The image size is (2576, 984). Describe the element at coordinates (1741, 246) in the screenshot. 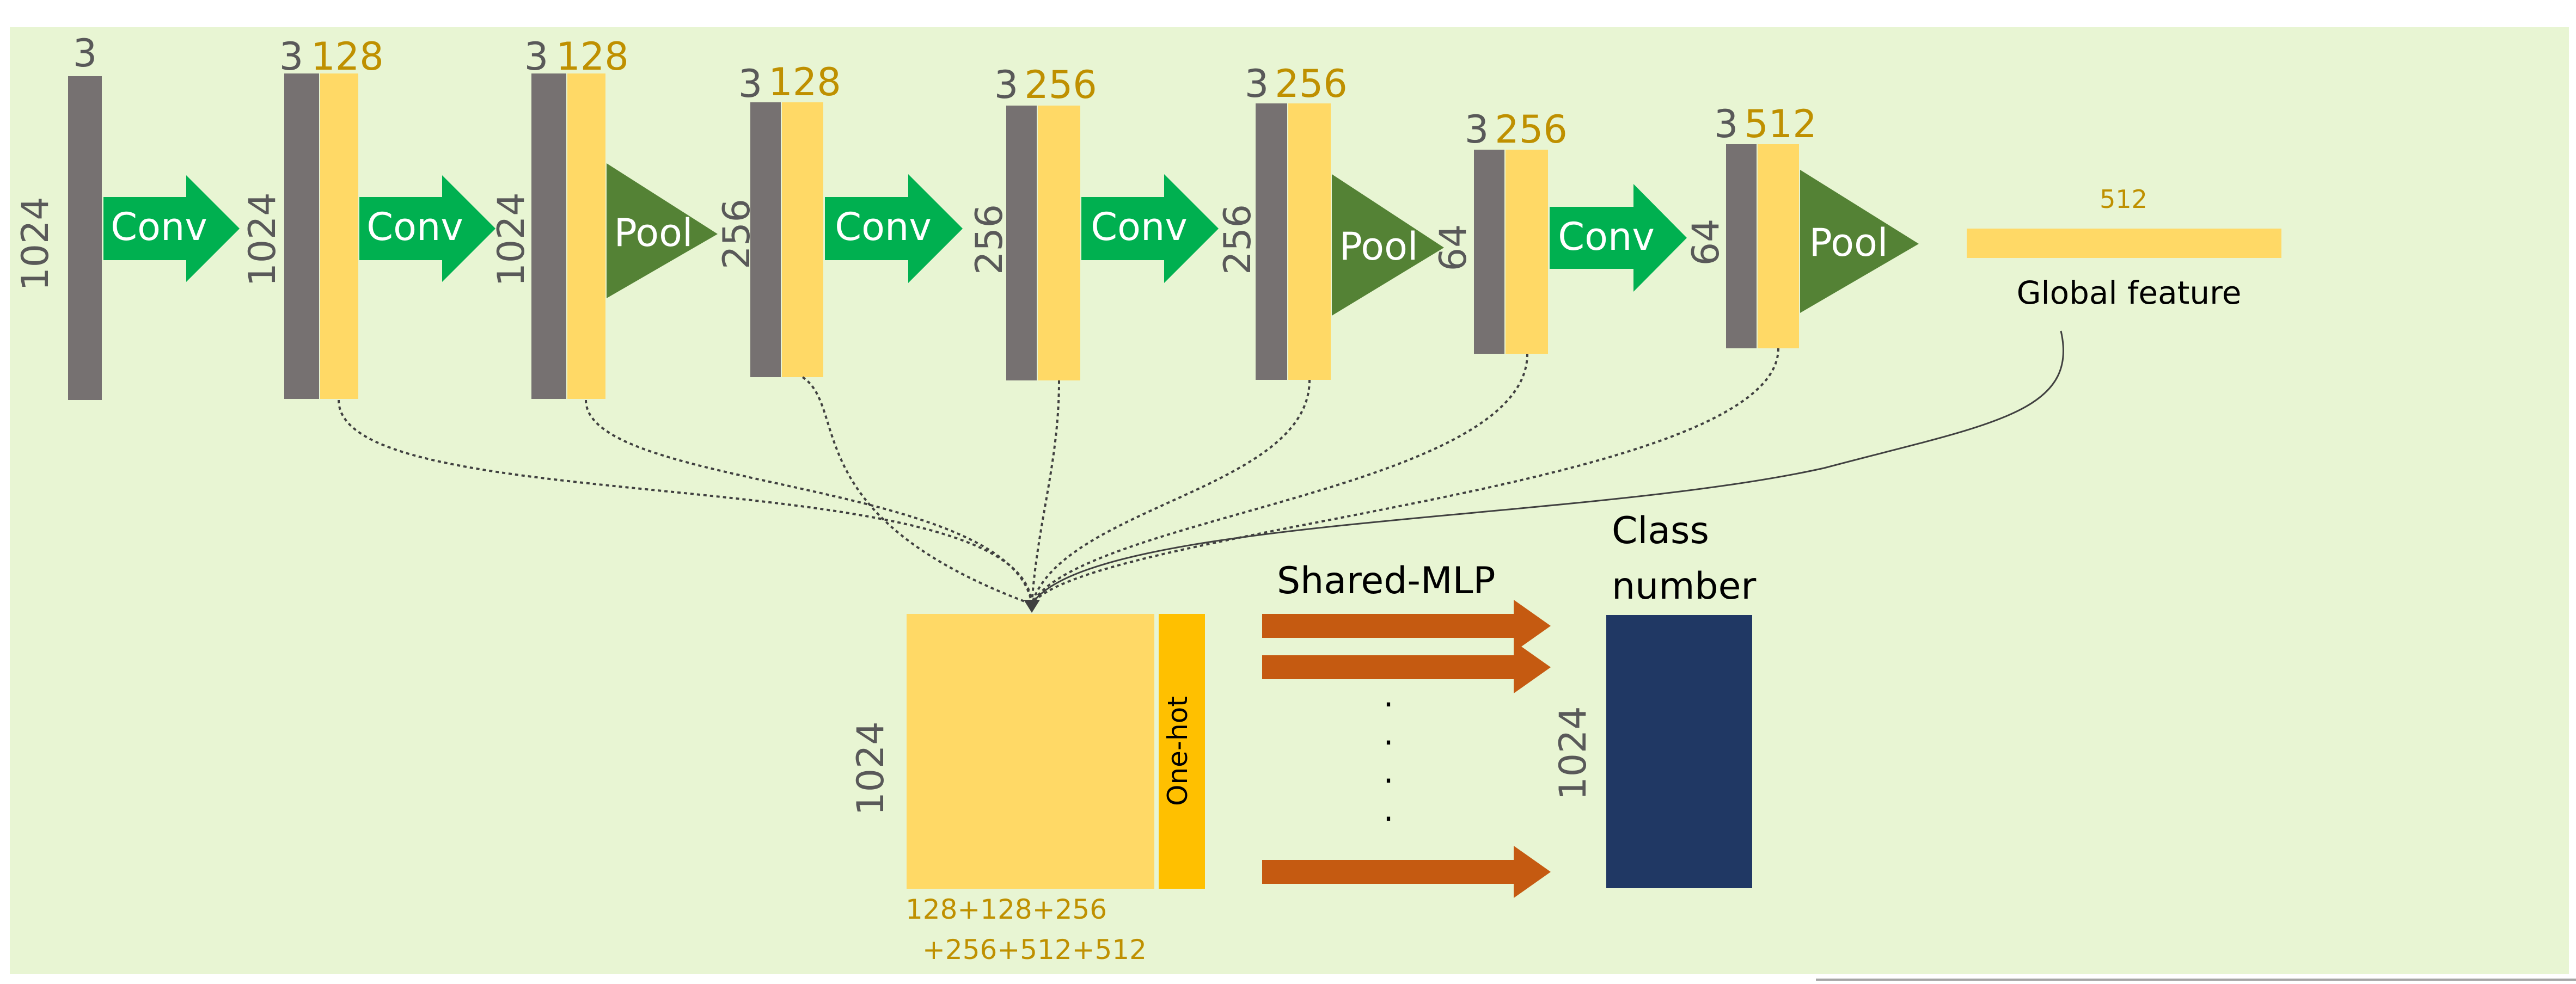

I see `stage-8-gray-block` at that location.